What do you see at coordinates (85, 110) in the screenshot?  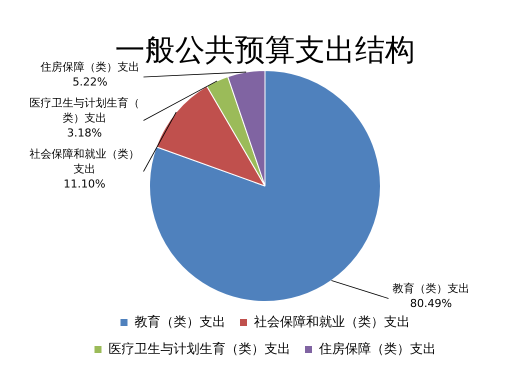 I see `slice-label: 医疗卫生与计划生育（类）支出` at bounding box center [85, 110].